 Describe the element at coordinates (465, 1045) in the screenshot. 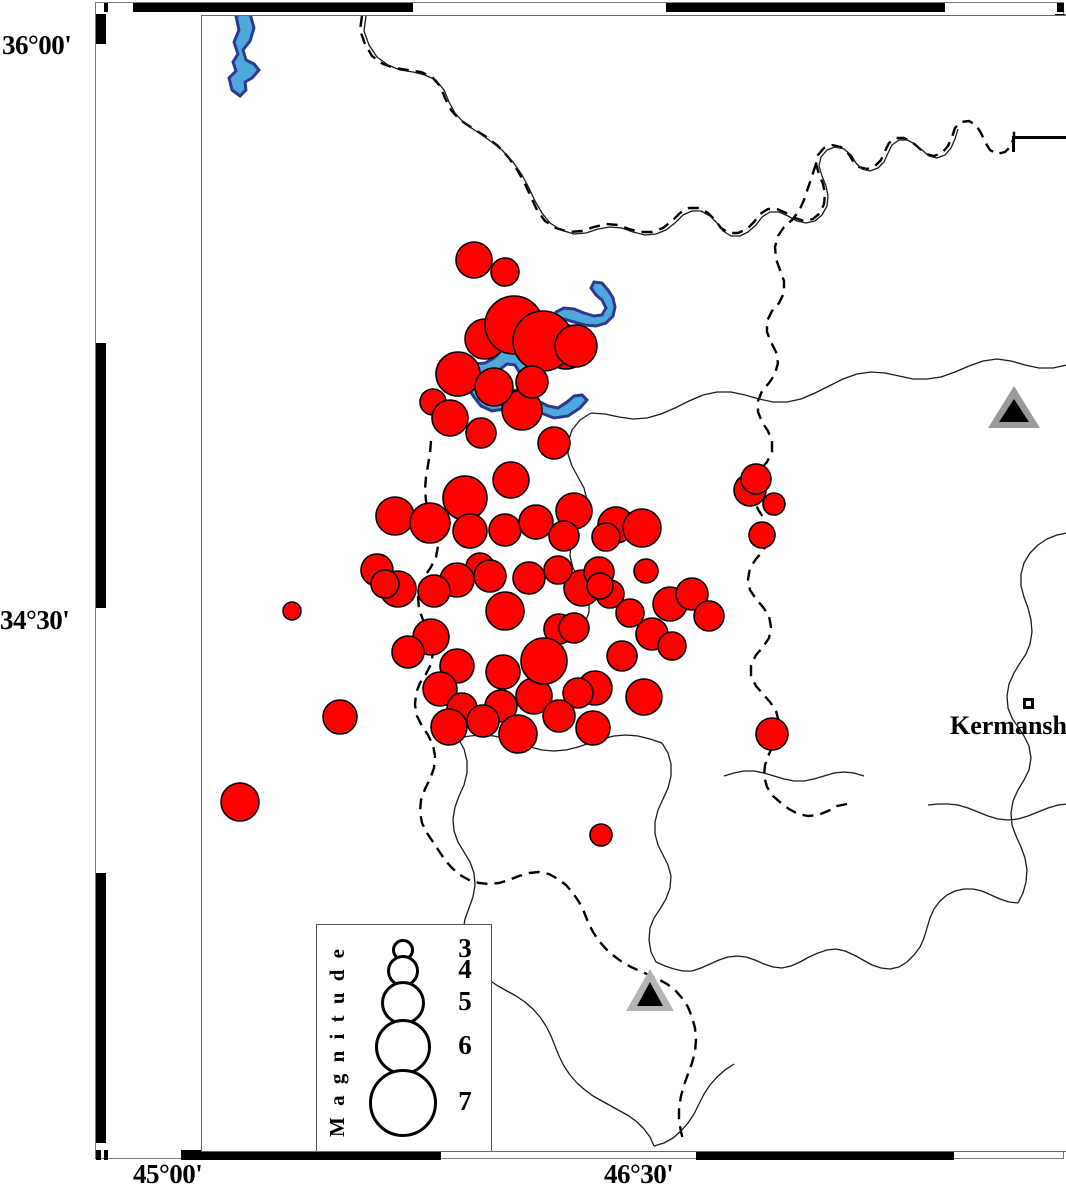

I see `legend-label-m6: 6` at that location.